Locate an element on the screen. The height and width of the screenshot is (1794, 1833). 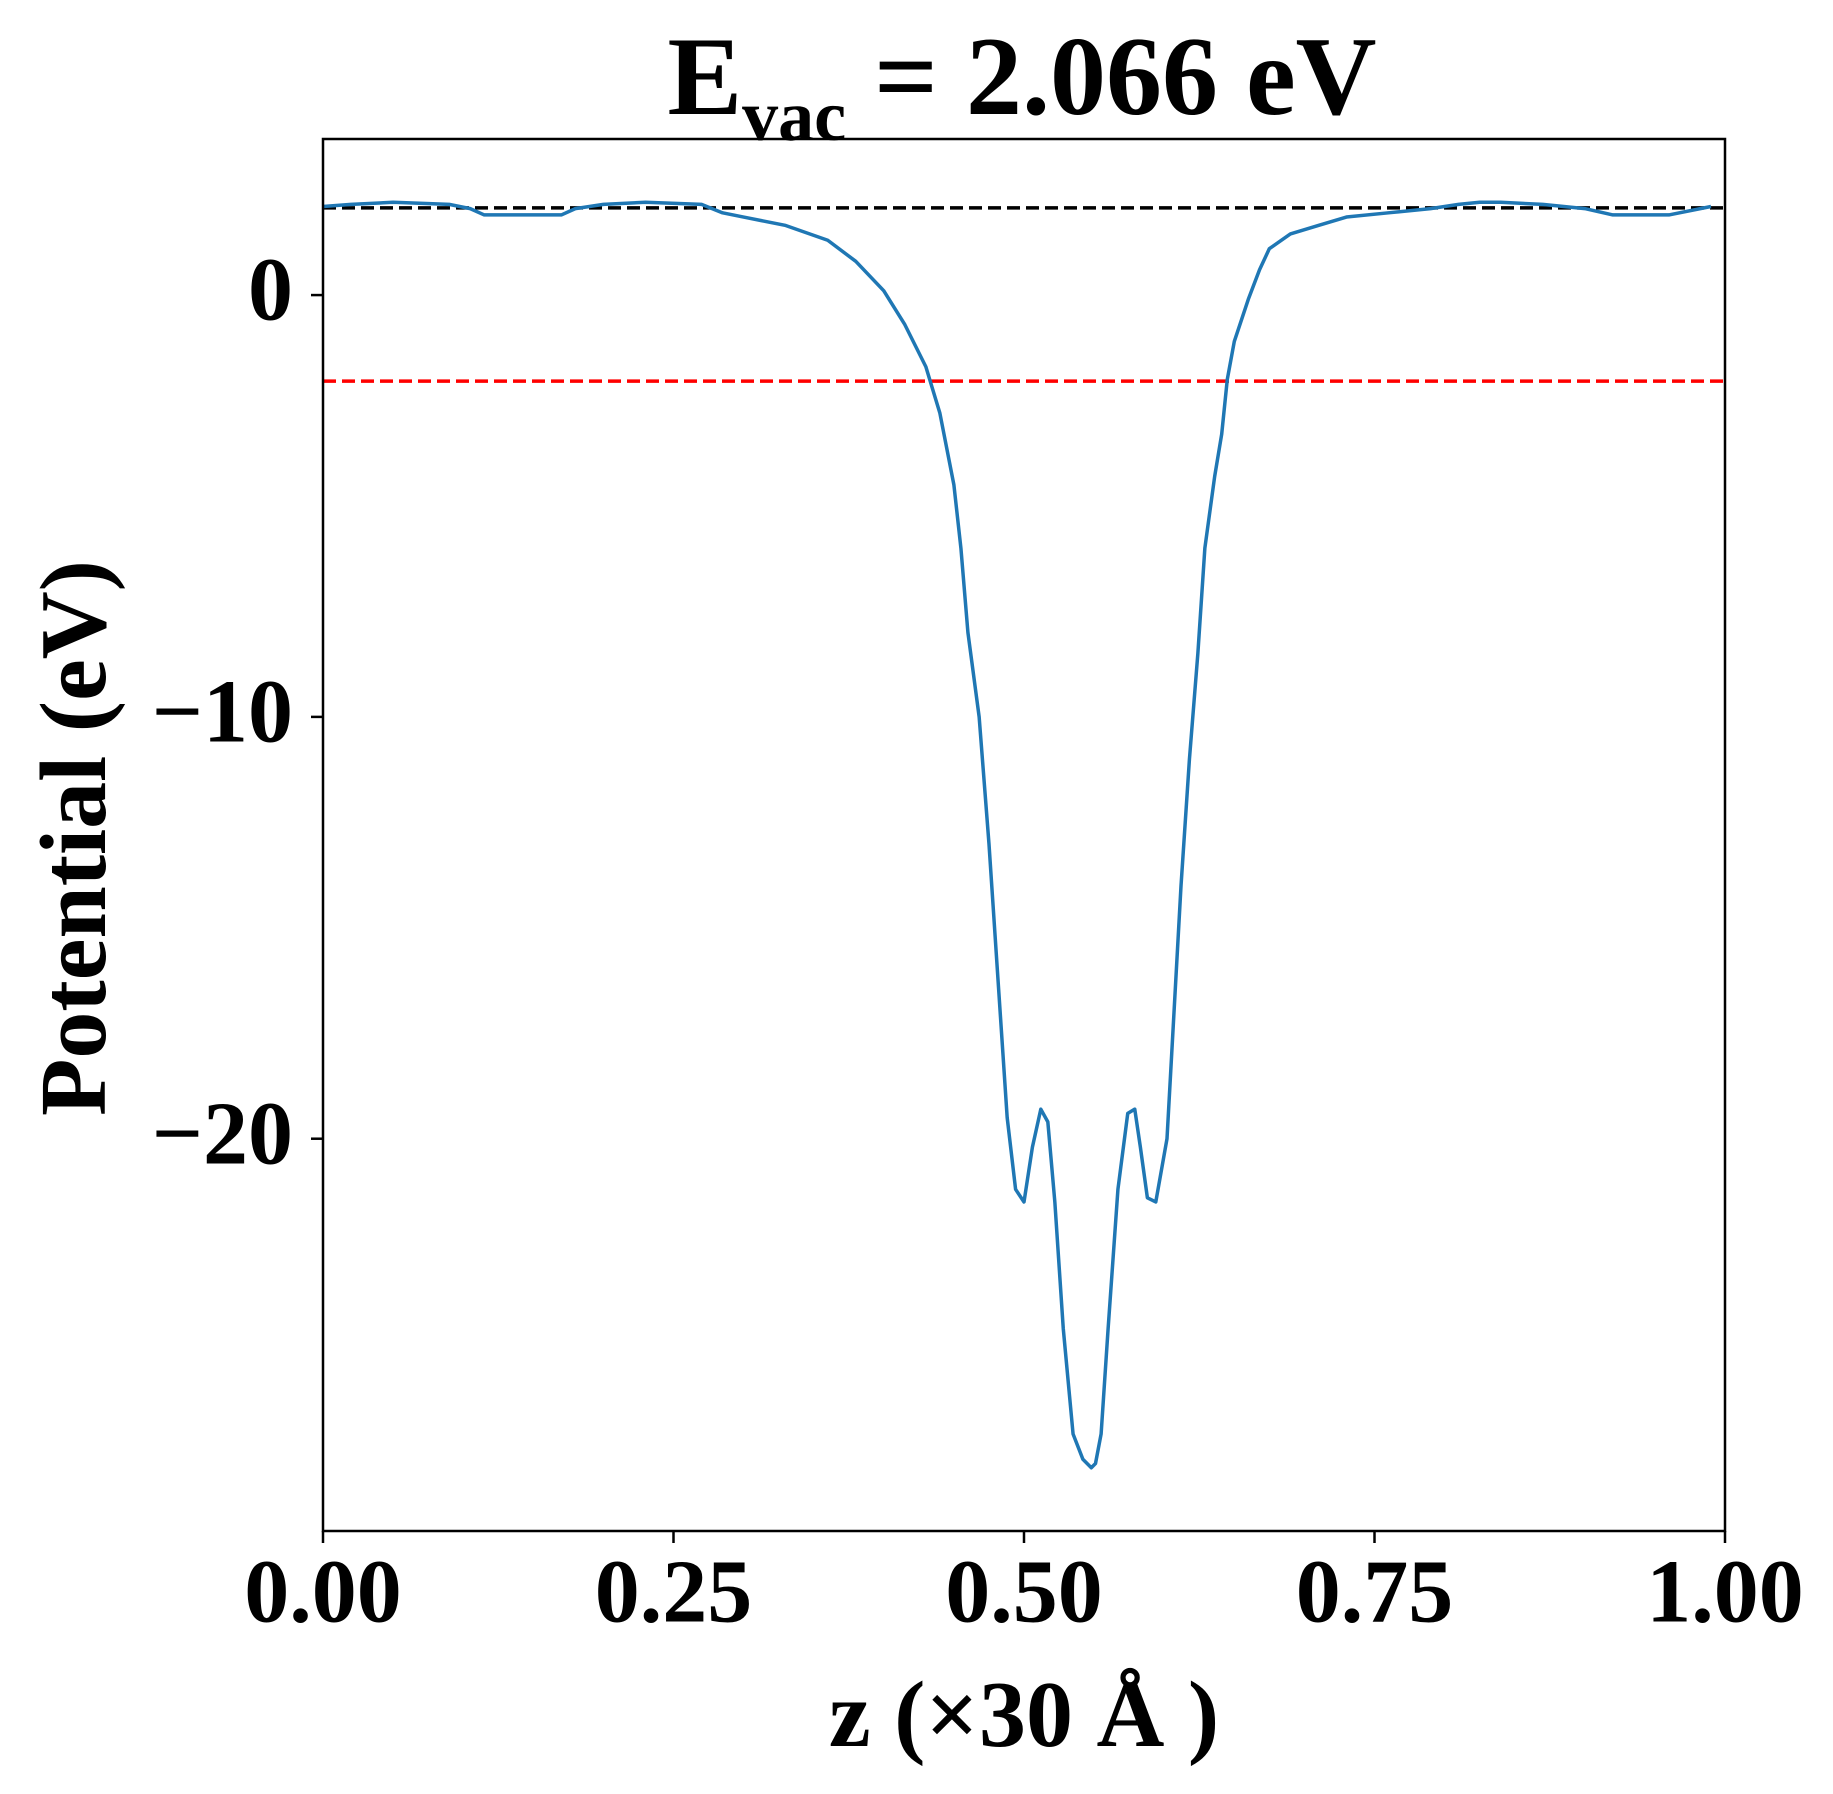
x-axis-label: z (×30 Å ) is located at coordinates (1024, 1715).